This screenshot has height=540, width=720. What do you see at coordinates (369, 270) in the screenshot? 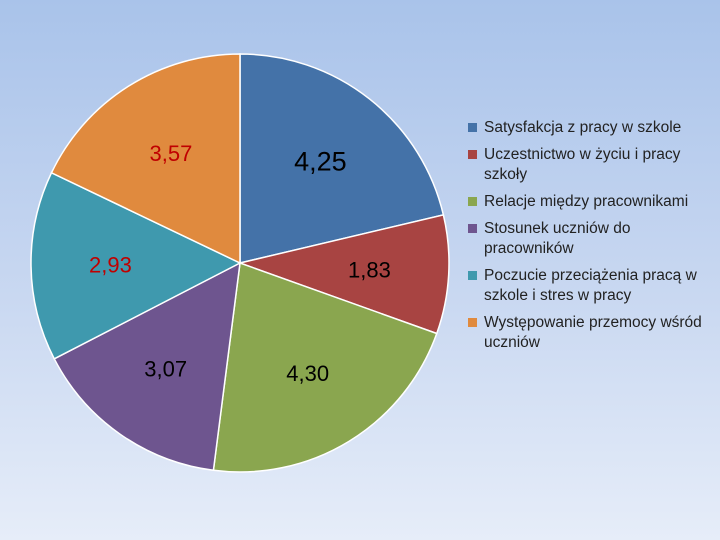
I see `value-label-uczestnictwo-w-zyciu-i-pracy-szkoly: 1,83` at bounding box center [369, 270].